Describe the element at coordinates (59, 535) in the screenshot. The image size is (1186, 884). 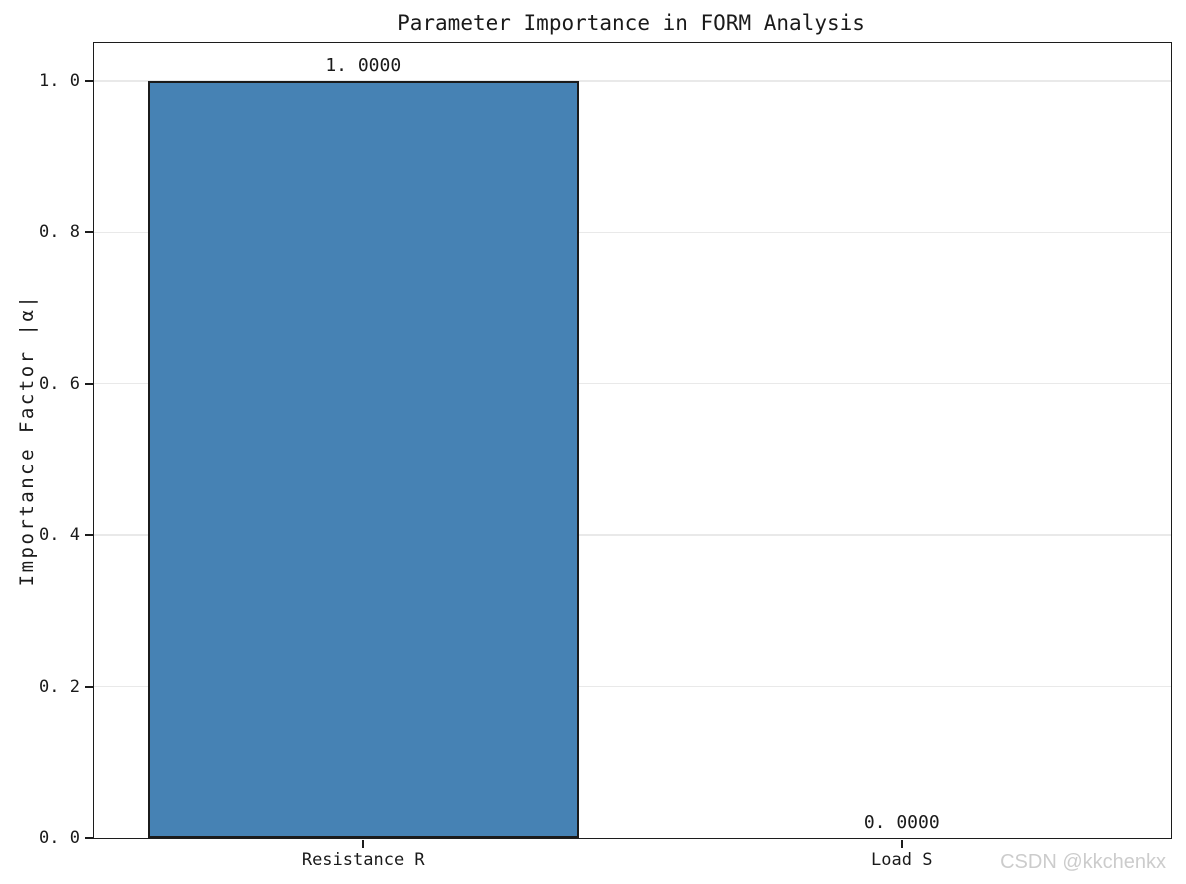
I see `y-tick-label: 0. 4` at that location.